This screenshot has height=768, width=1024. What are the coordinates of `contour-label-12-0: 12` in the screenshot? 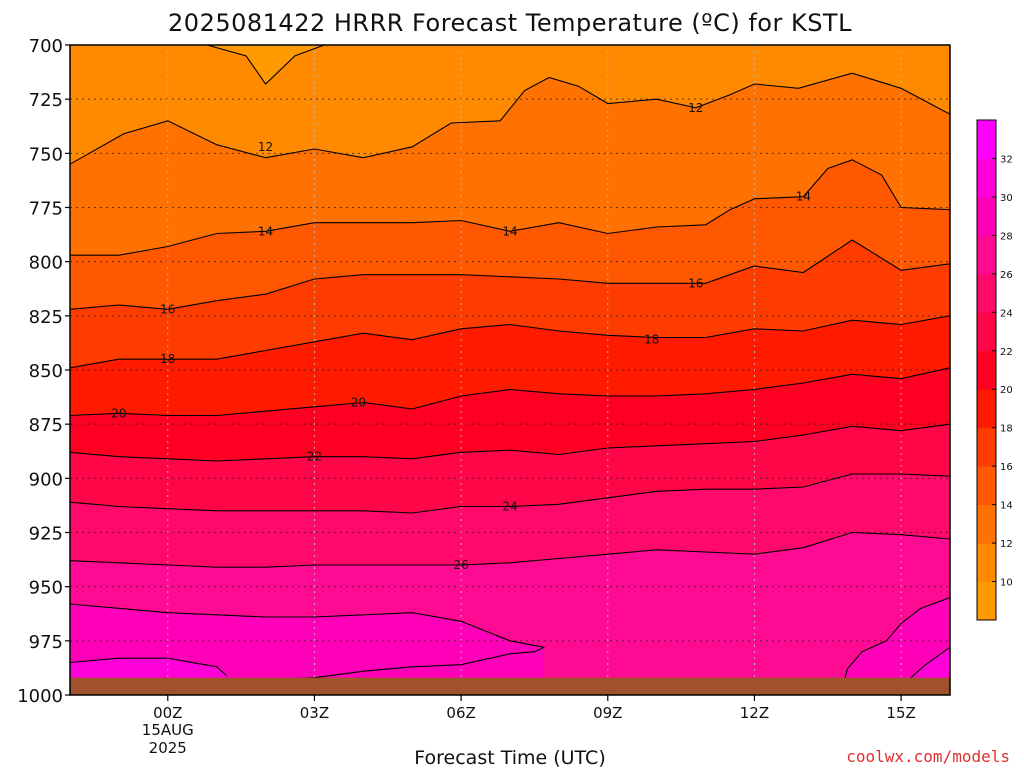 It's located at (265, 147).